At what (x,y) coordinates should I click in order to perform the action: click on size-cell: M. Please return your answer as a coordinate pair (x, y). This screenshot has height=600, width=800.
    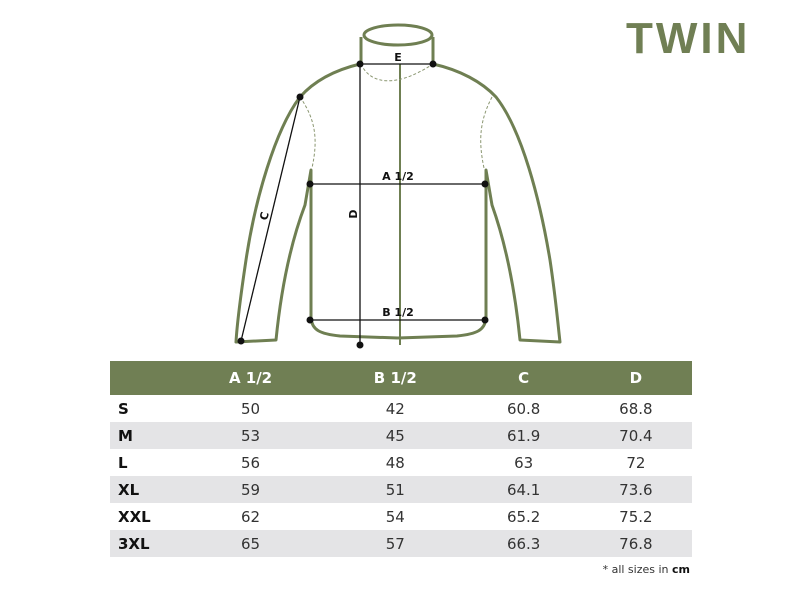
    Looking at the image, I should click on (144, 435).